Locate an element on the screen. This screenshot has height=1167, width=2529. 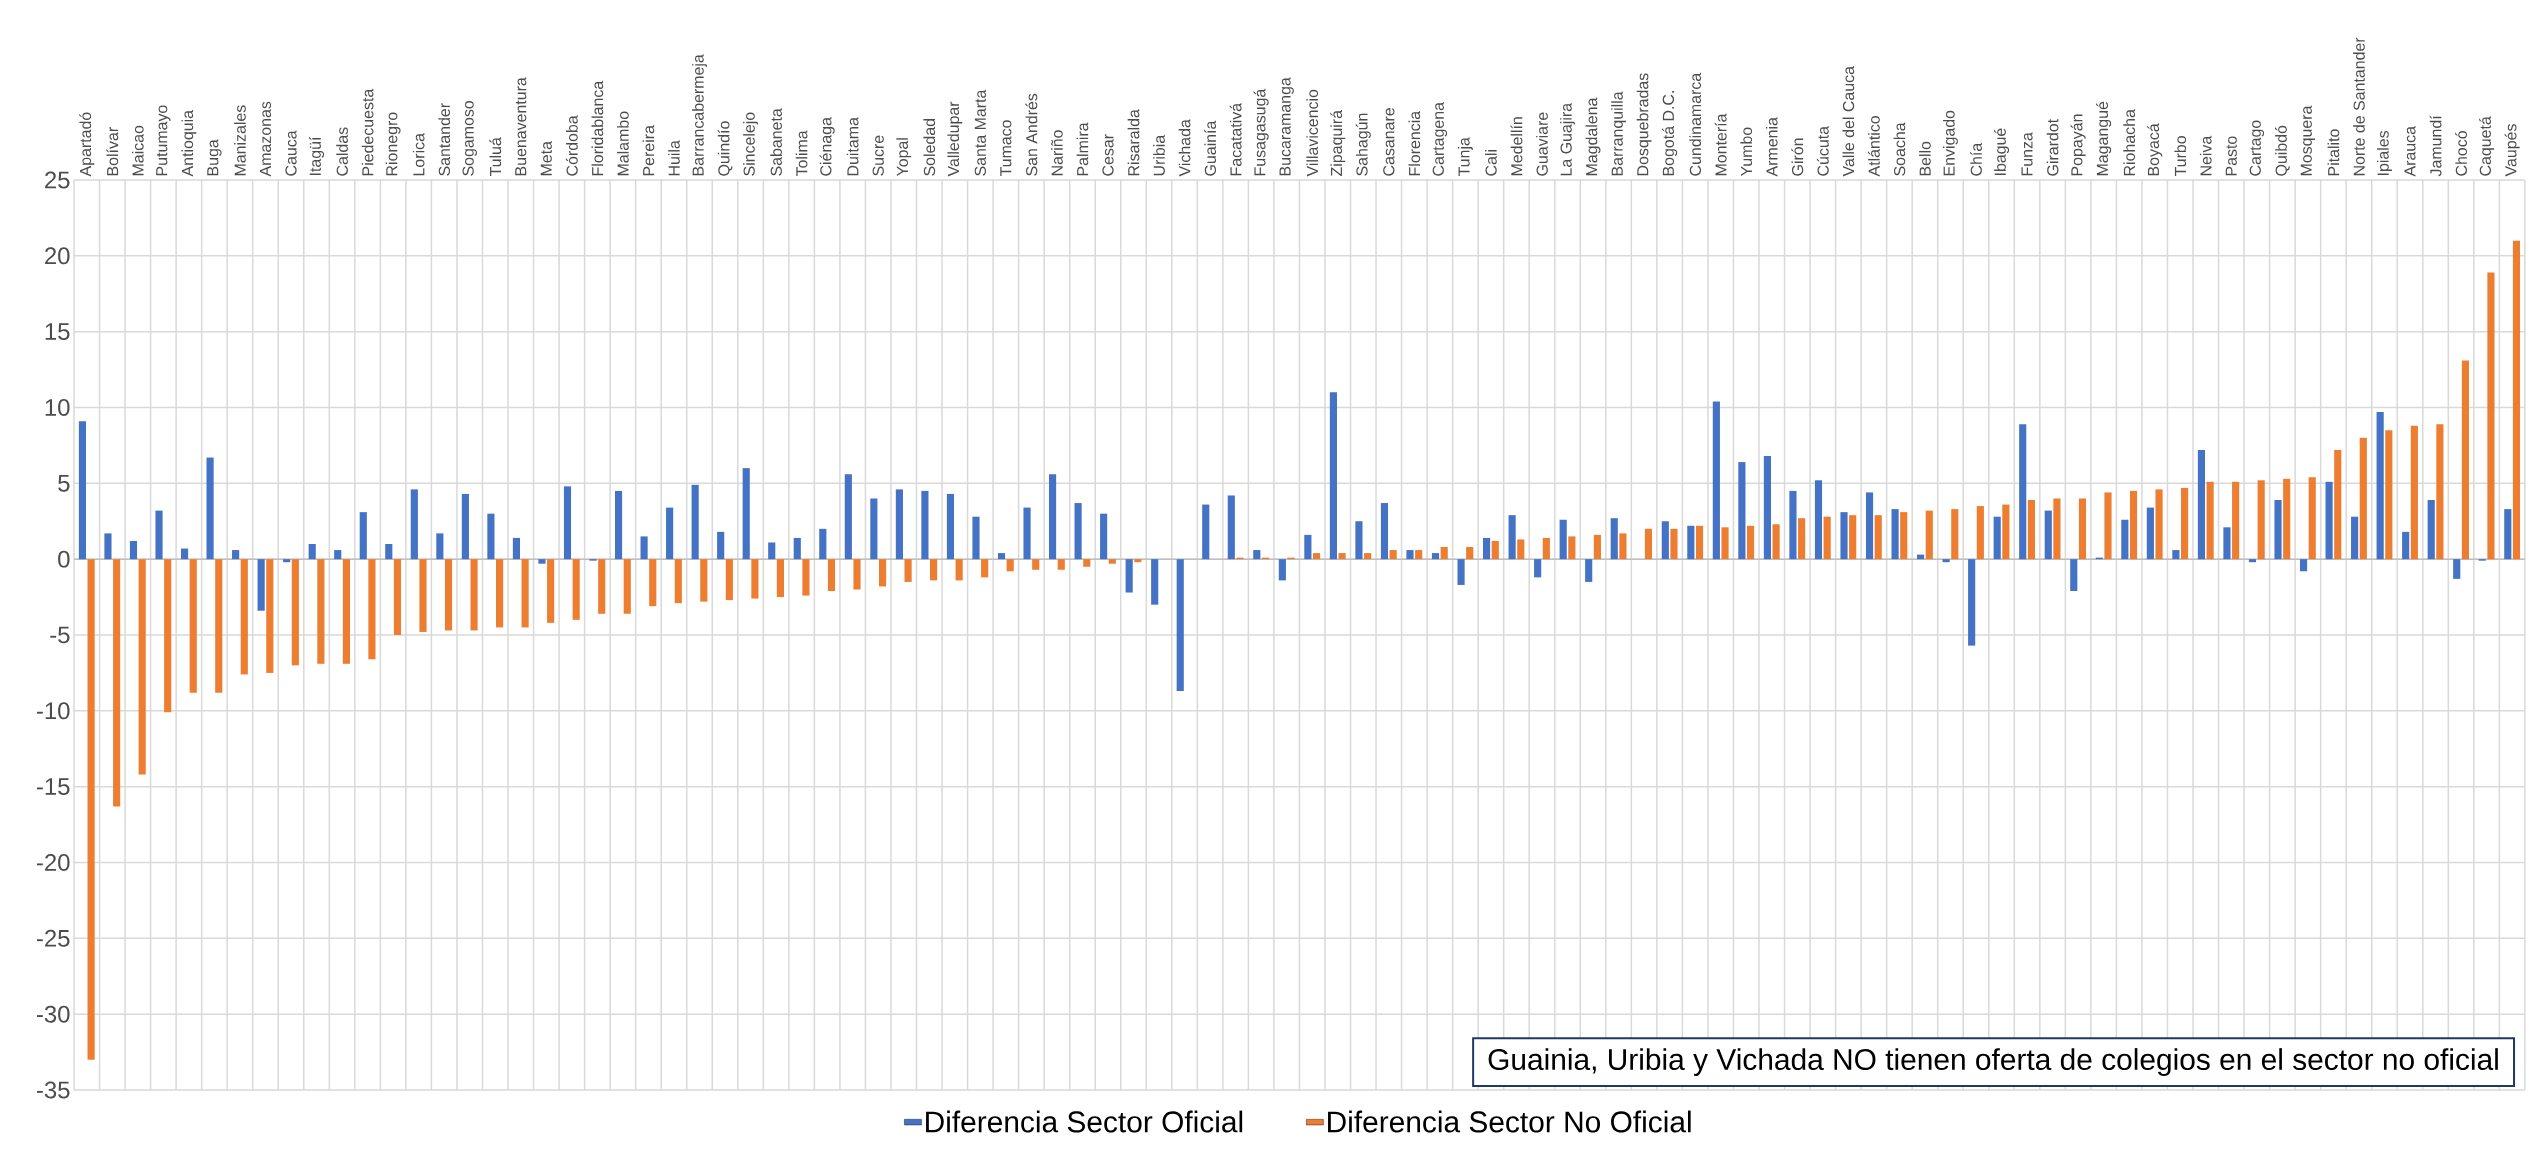
x-tick-label: Putumayo is located at coordinates (163, 140).